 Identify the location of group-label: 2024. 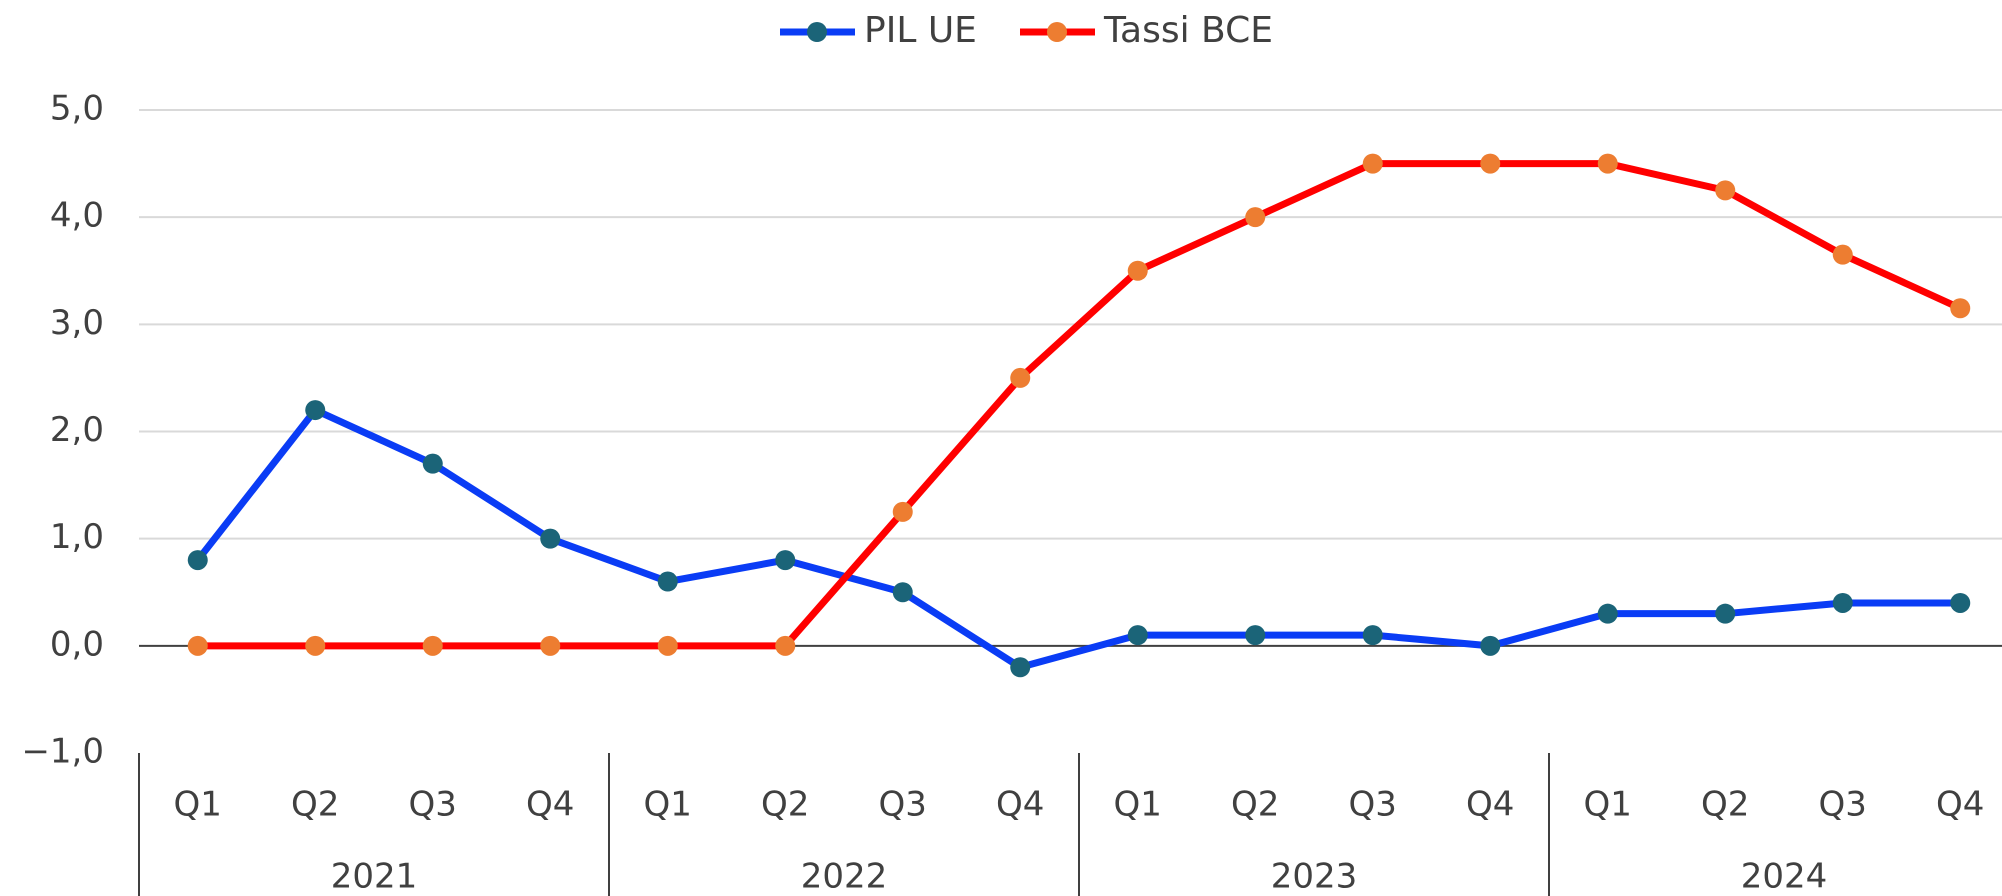
(1784, 876).